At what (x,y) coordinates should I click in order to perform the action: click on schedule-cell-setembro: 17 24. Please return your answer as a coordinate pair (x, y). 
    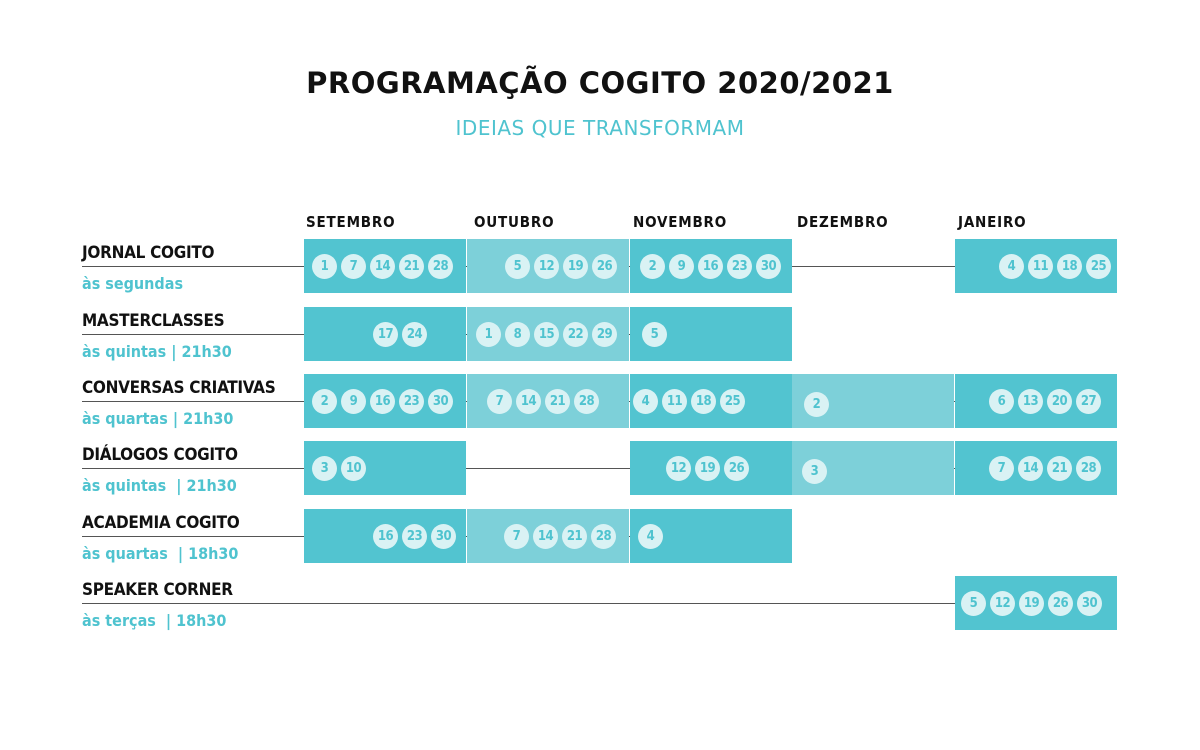
    Looking at the image, I should click on (385, 334).